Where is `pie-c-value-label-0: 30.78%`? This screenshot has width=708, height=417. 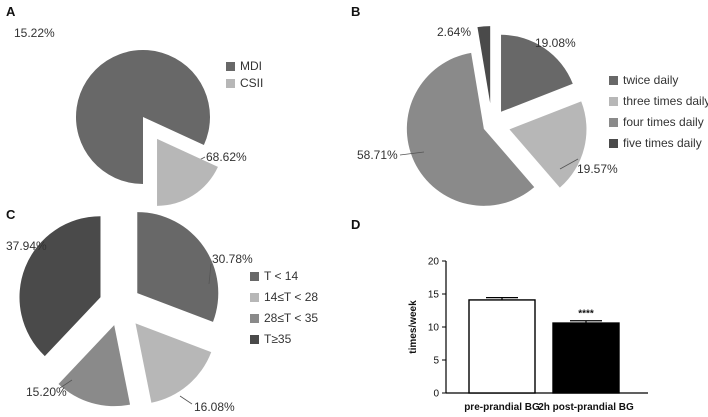 pie-c-value-label-0: 30.78% is located at coordinates (232, 259).